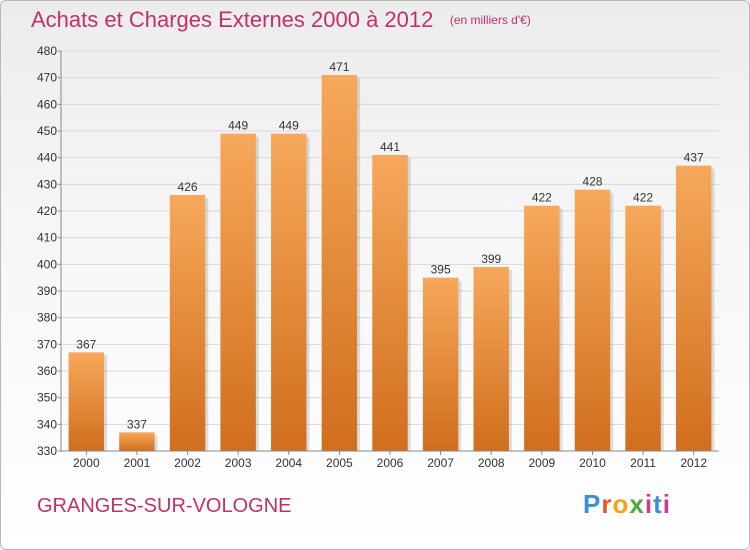 This screenshot has height=550, width=750. What do you see at coordinates (607, 504) in the screenshot?
I see `logo-letter: r` at bounding box center [607, 504].